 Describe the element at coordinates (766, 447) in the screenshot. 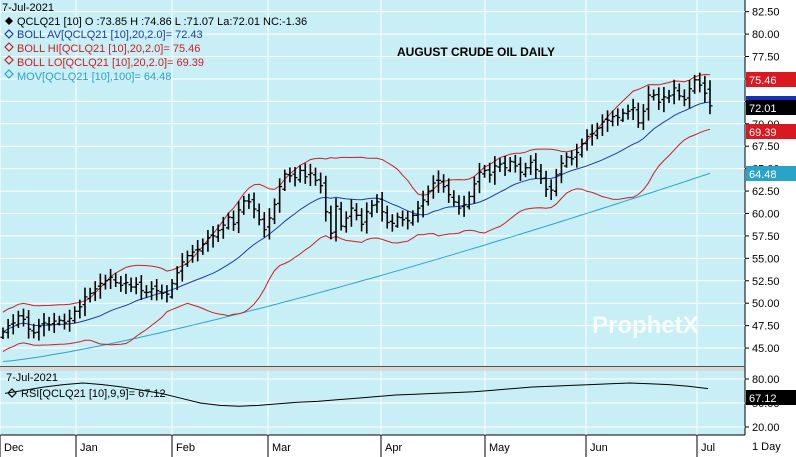

I see `interval-label: 1 Day` at that location.